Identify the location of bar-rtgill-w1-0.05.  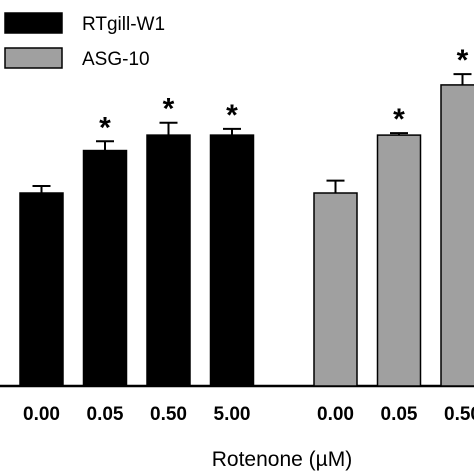
(105, 268).